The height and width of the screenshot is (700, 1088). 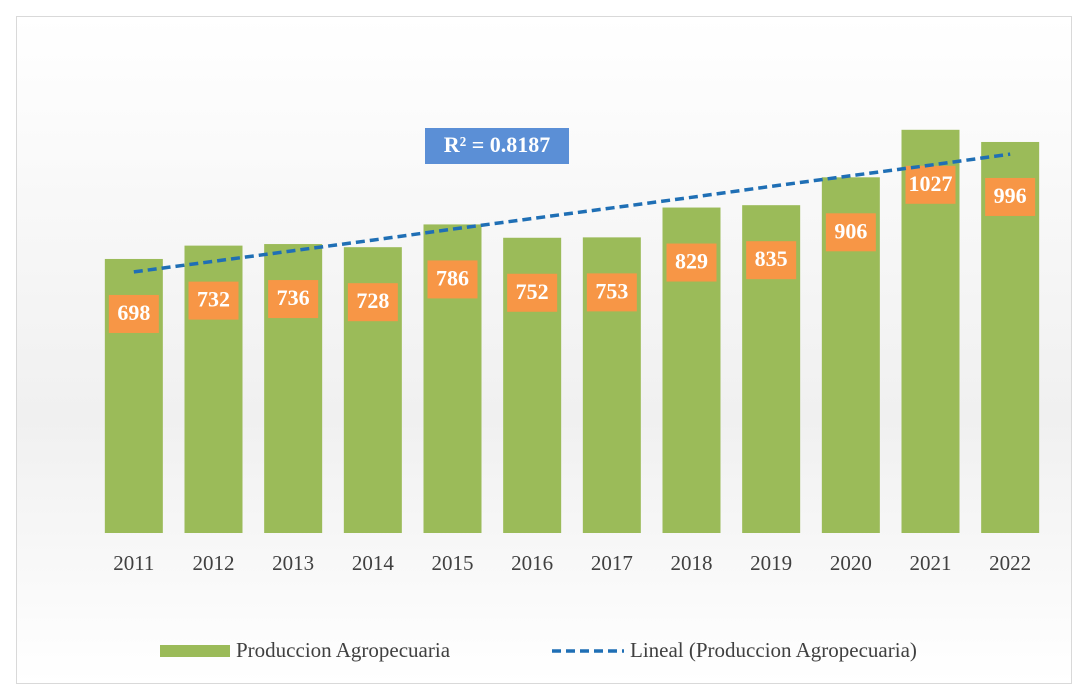 I want to click on value-label: 732, so click(x=213, y=299).